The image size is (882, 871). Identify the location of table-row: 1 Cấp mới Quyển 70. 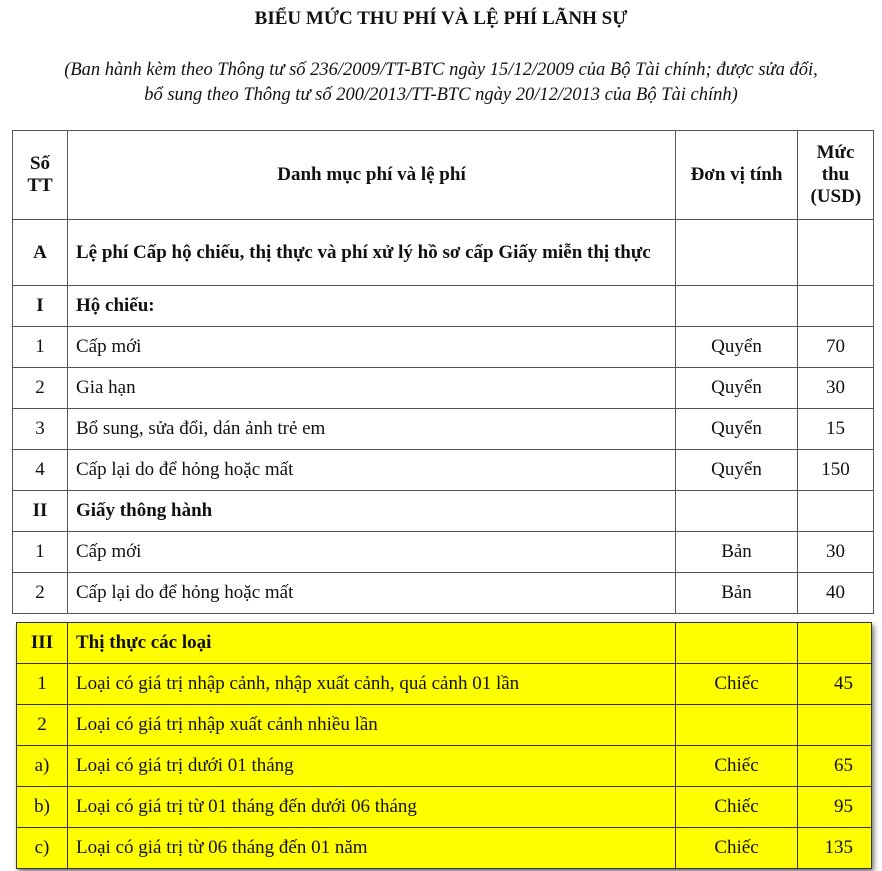
(443, 347).